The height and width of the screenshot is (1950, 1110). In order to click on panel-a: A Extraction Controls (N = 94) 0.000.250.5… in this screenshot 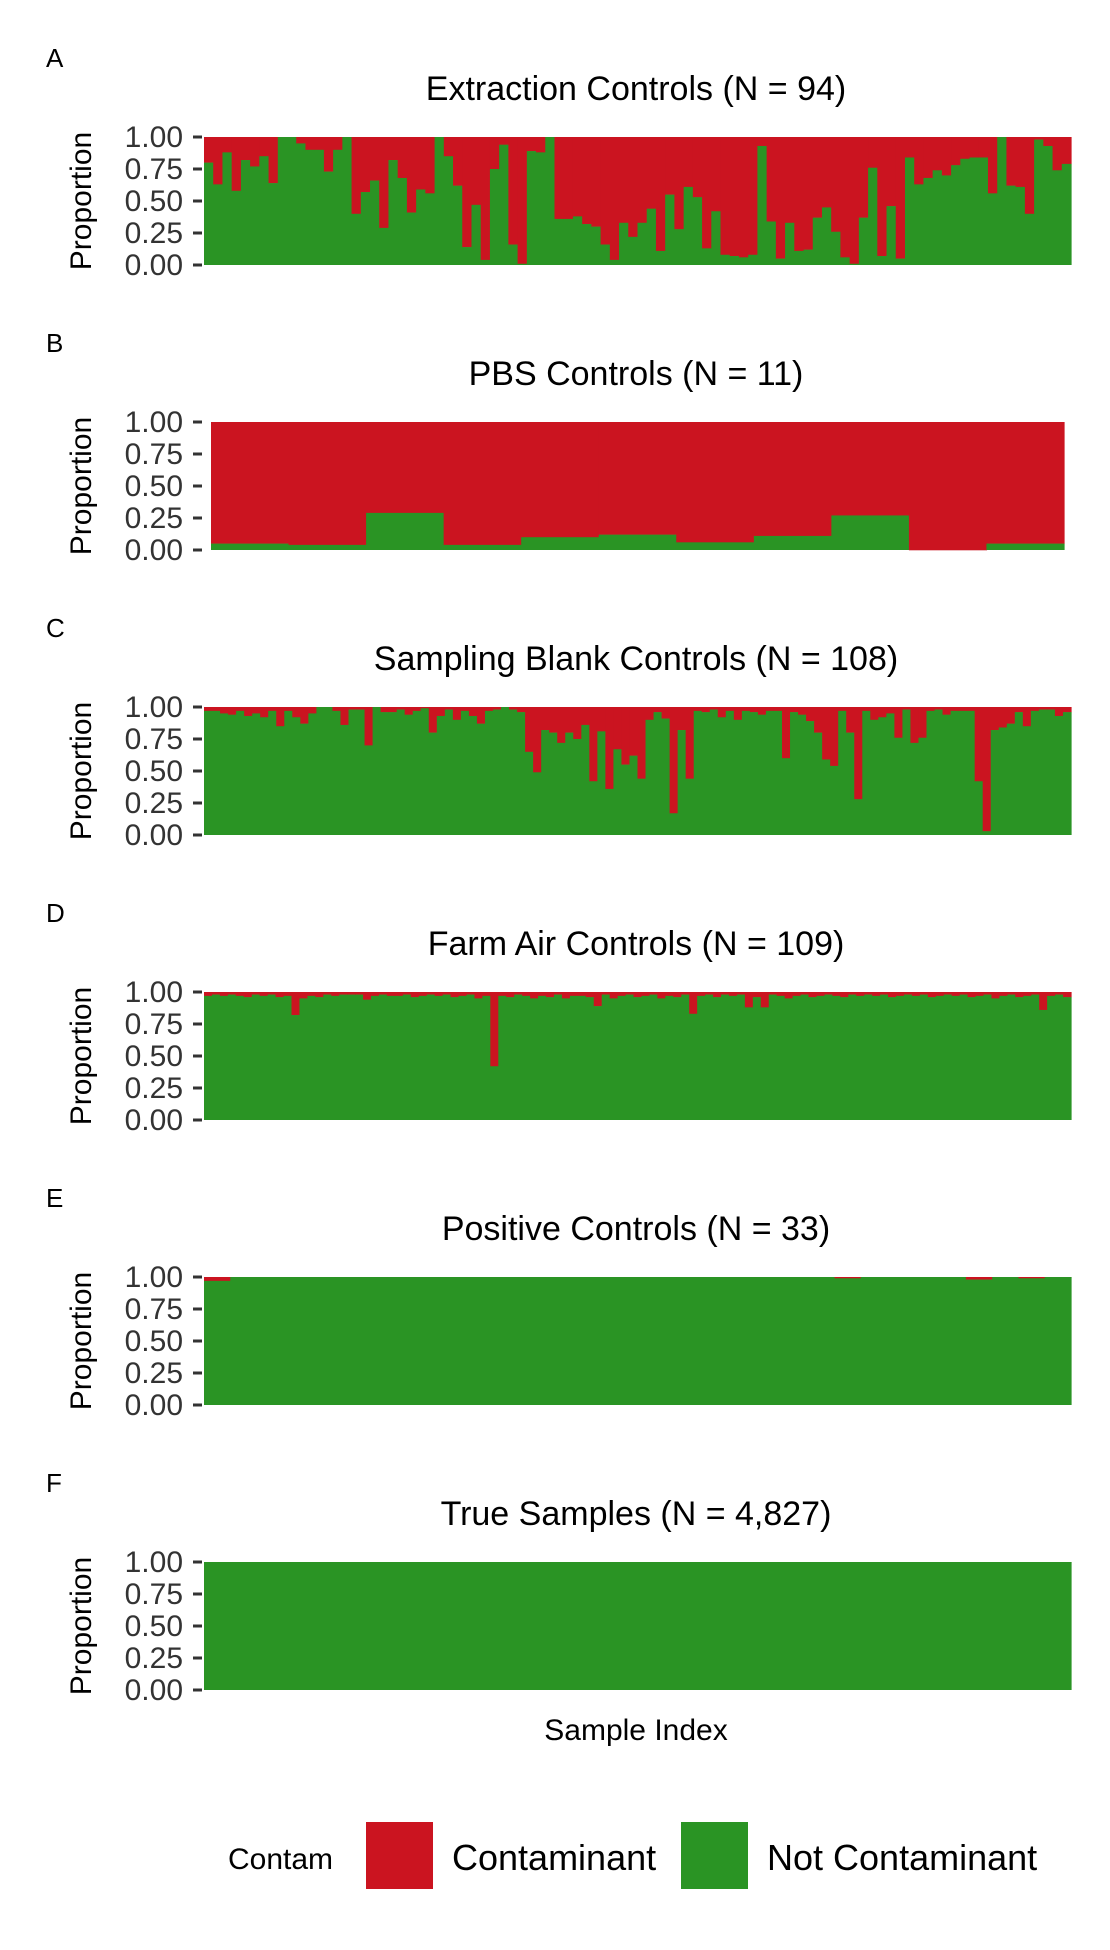, I will do `click(559, 162)`.